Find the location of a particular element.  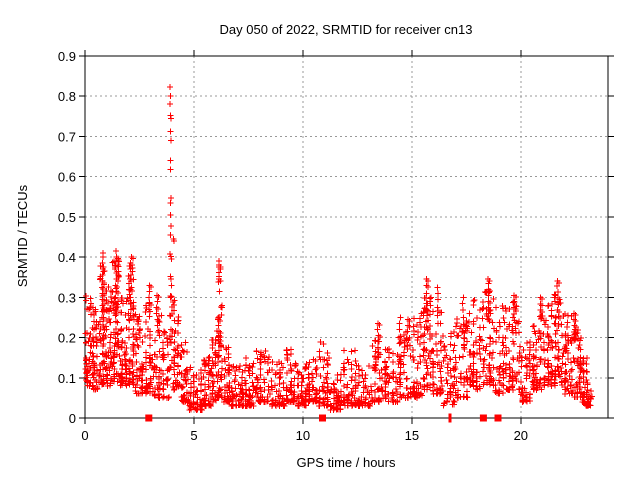

y-tick-label: 0.2 is located at coordinates (67, 338).